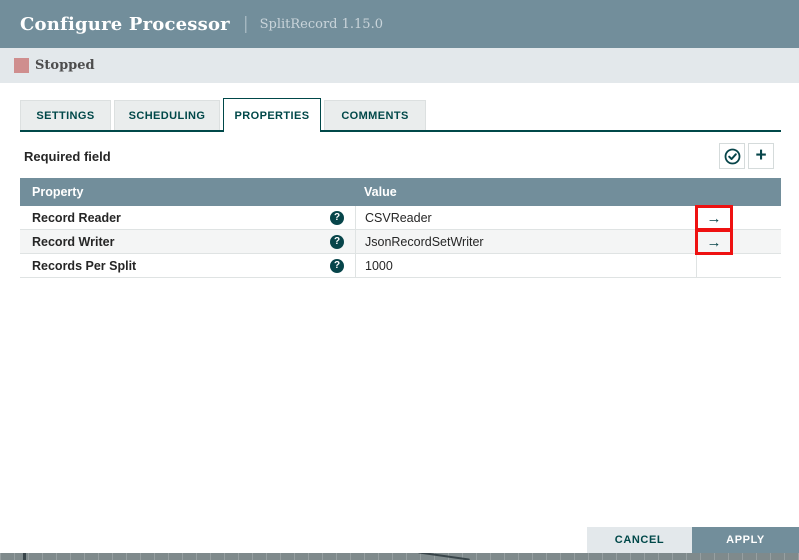 The image size is (799, 560). What do you see at coordinates (321, 24) in the screenshot?
I see `processor-name-version: SplitRecord 1.15.0` at bounding box center [321, 24].